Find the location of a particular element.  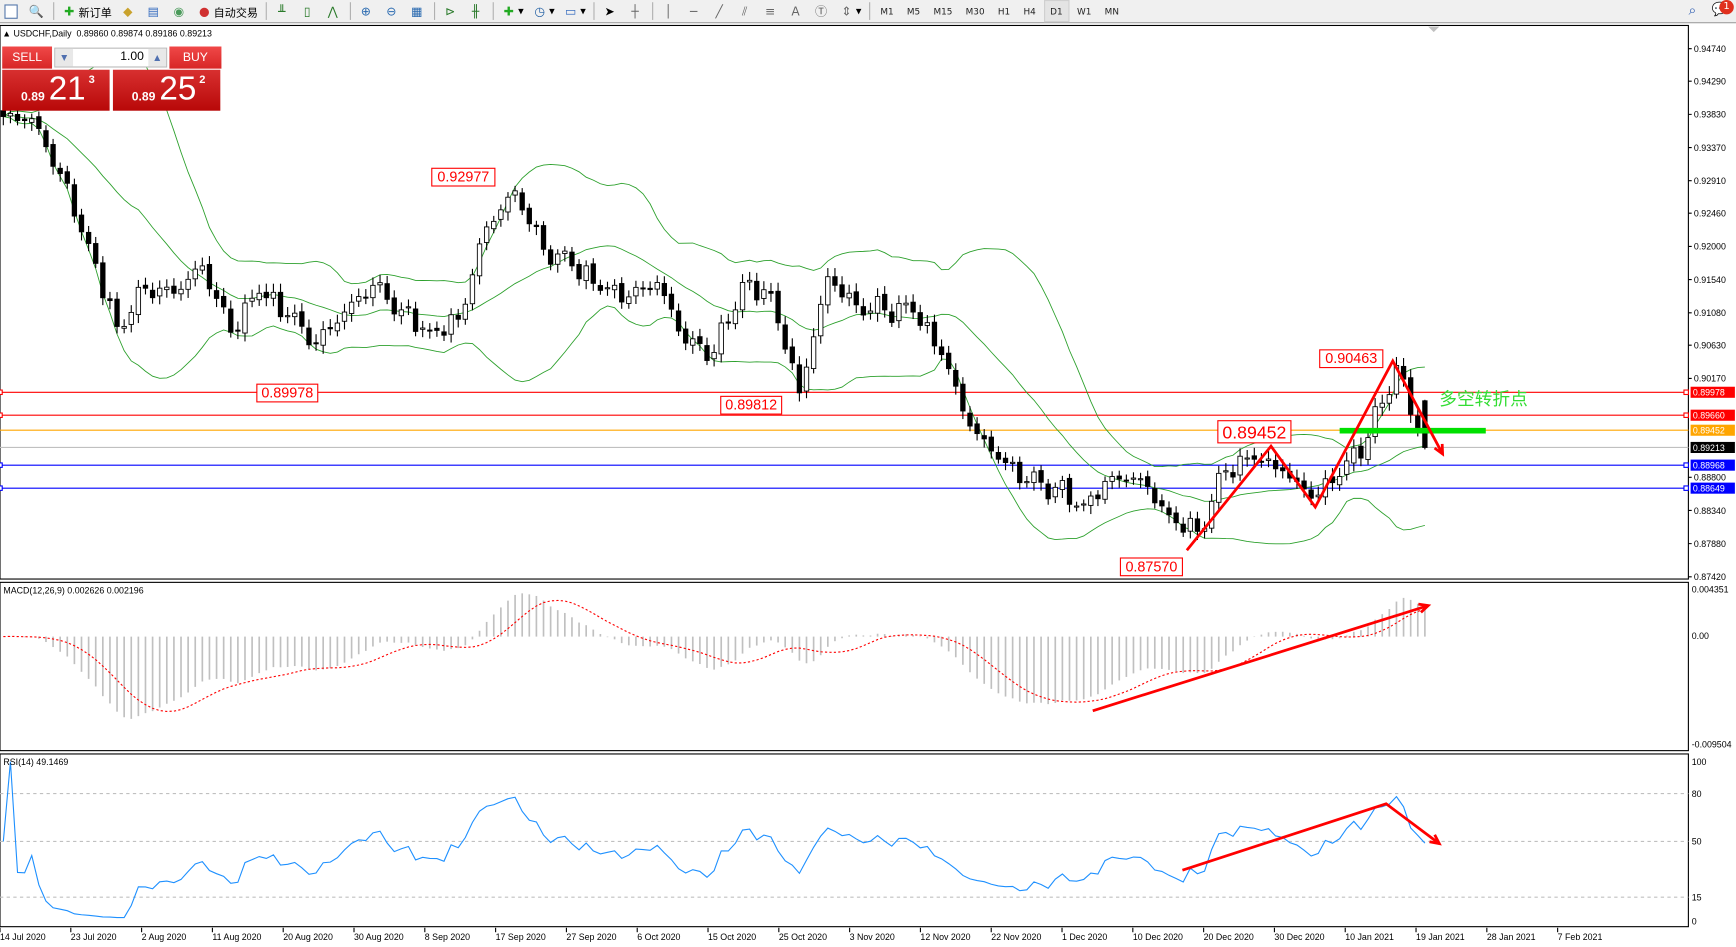

date-tick-label: 17 Sep 2020 is located at coordinates (521, 937).